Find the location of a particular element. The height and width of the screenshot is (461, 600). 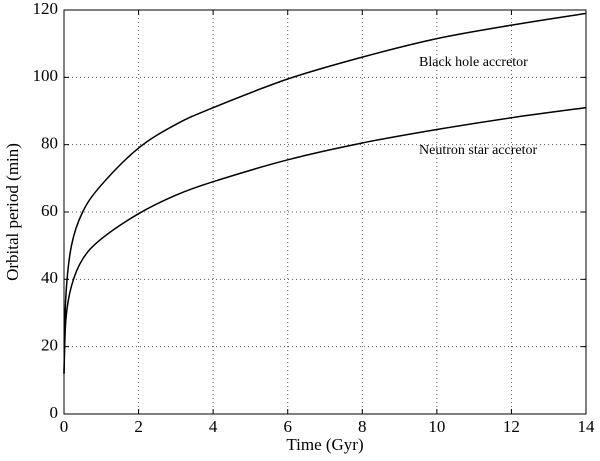

x-tick-label: 0 is located at coordinates (64, 426).